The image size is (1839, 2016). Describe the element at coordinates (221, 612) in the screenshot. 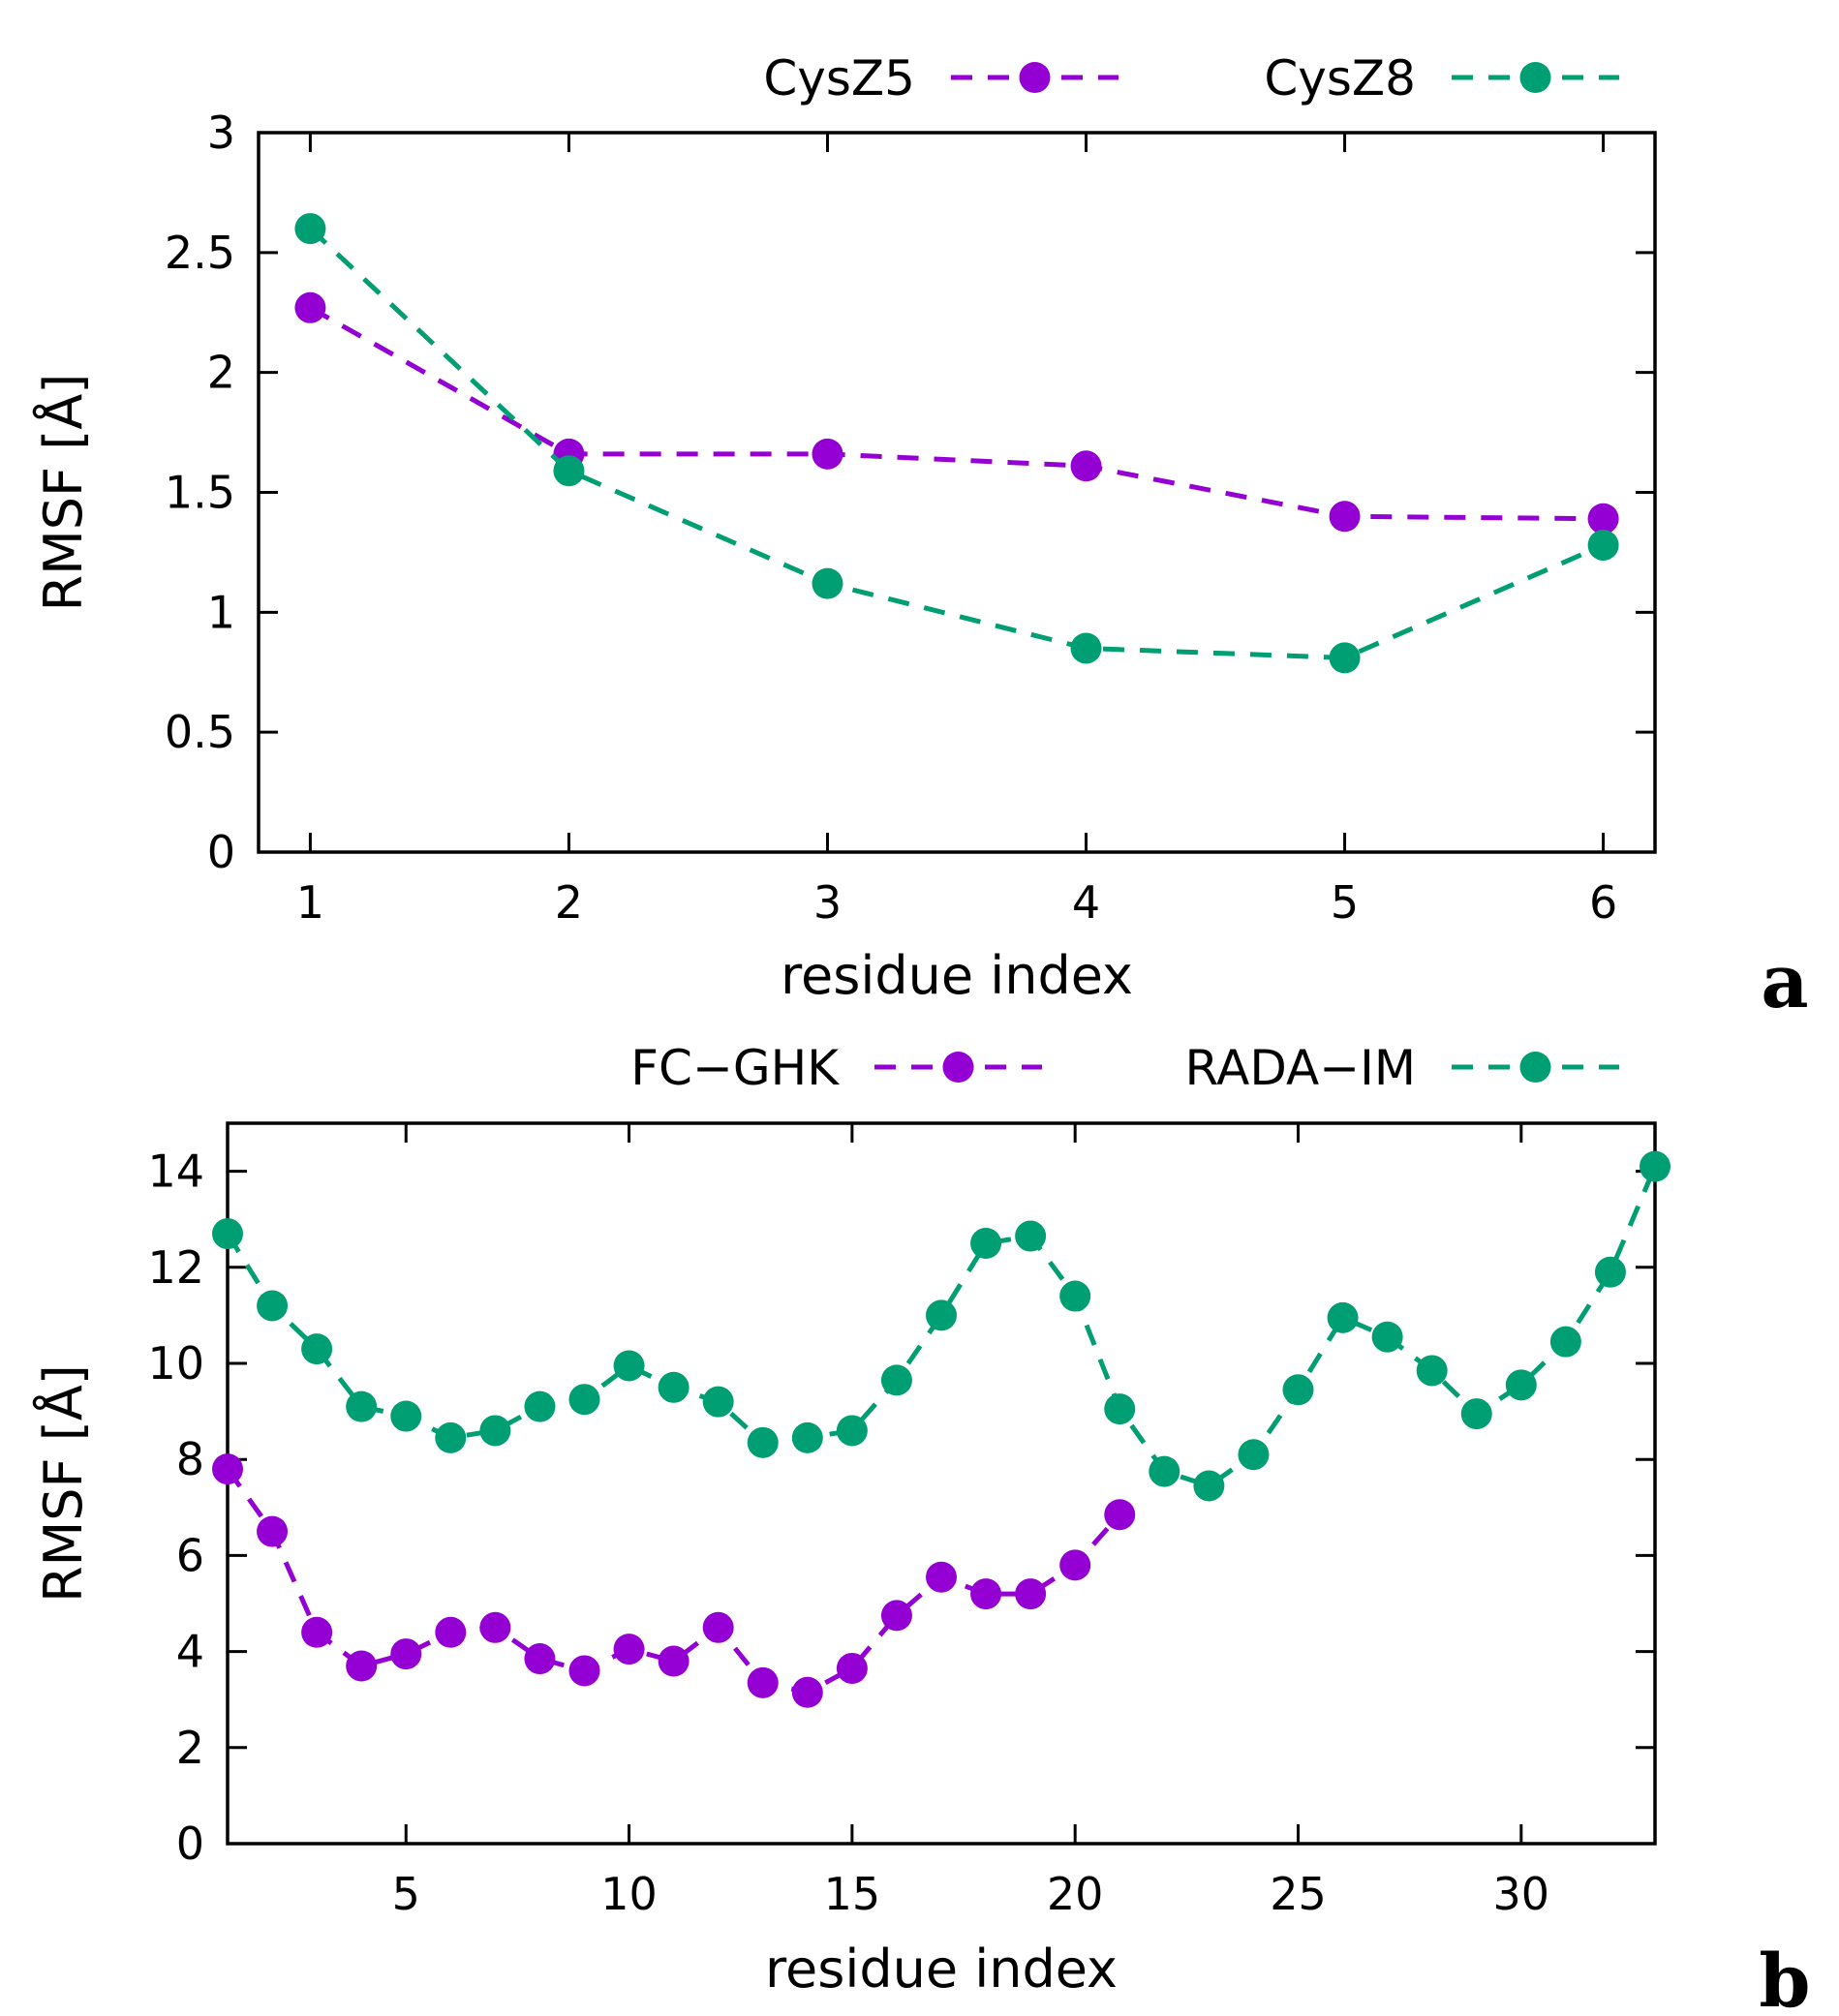

I see `y-tick-label: 1` at that location.